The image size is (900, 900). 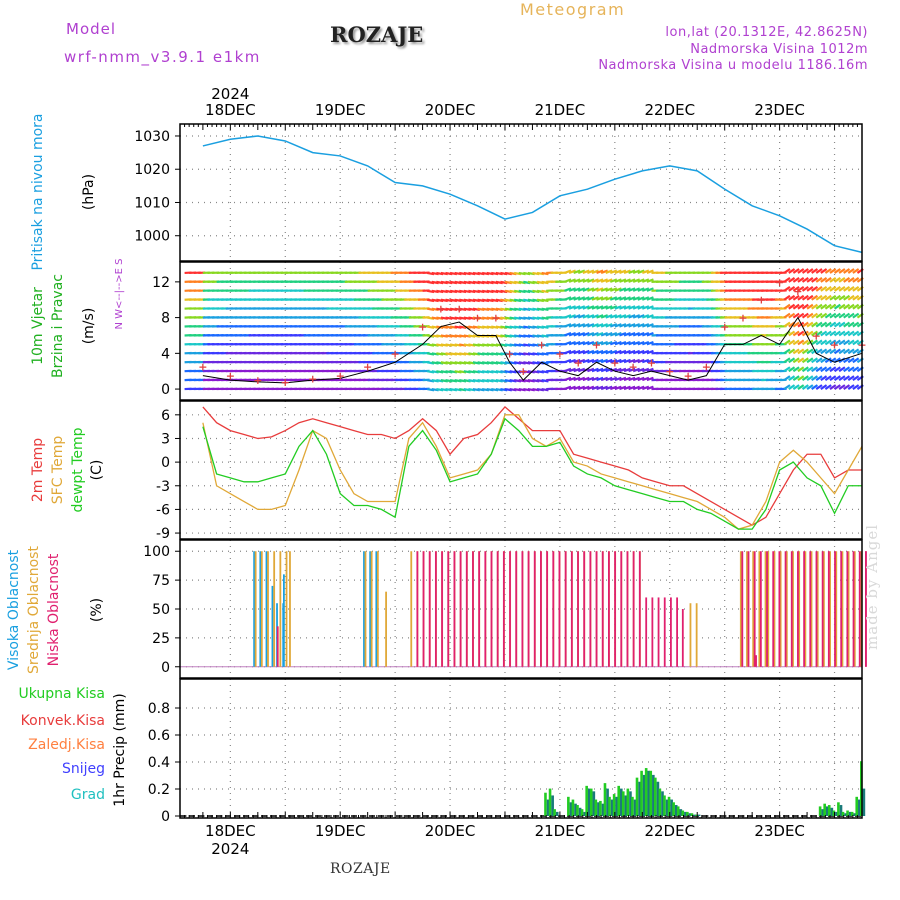 What do you see at coordinates (163, 534) in the screenshot?
I see `y-tick-label: -9` at bounding box center [163, 534].